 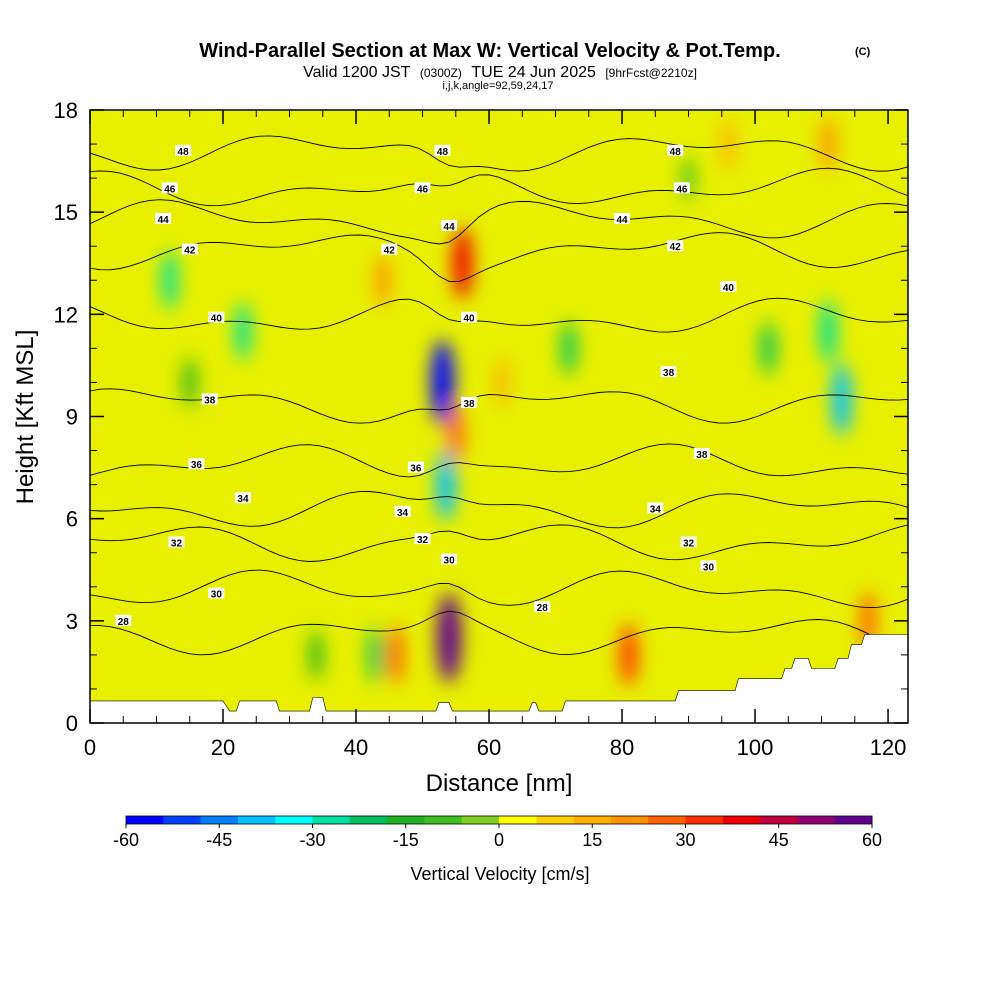 I want to click on contour-label: 32, so click(x=422, y=539).